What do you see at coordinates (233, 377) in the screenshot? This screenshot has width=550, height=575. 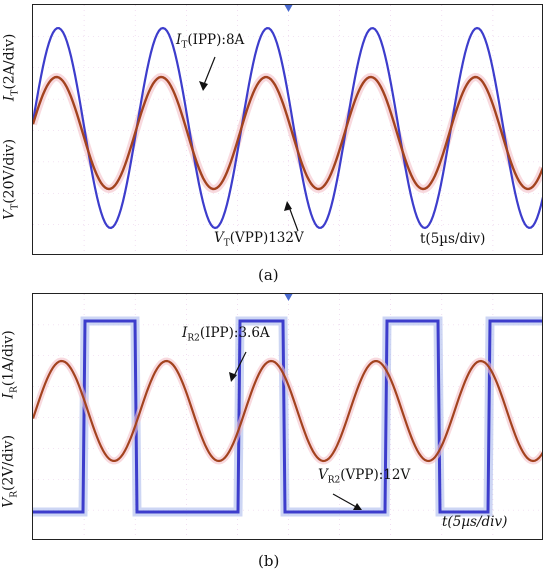 I see `chart-b-arrowhead-current` at bounding box center [233, 377].